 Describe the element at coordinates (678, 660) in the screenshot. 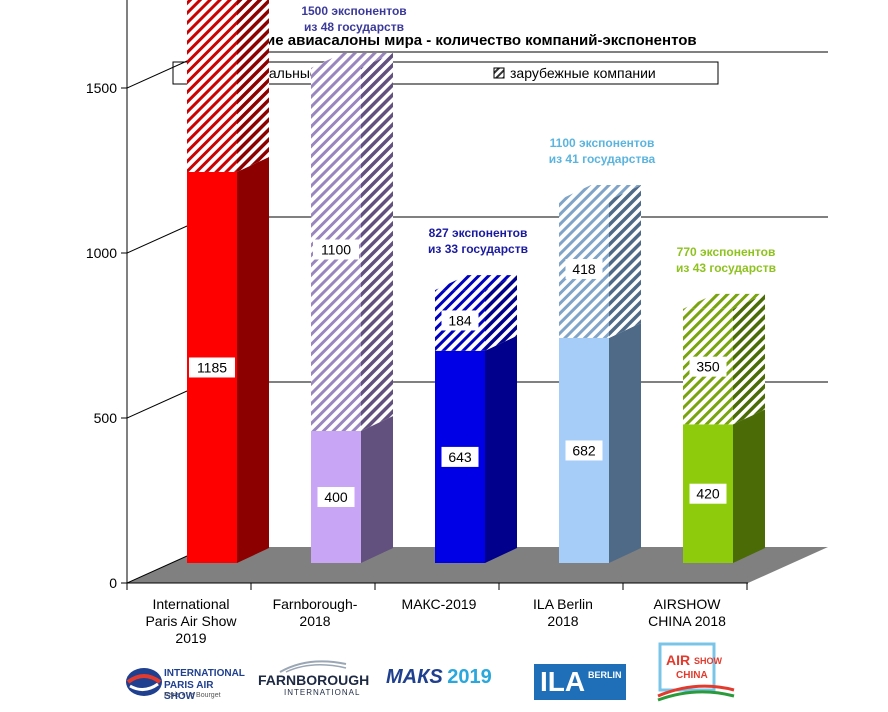

I see `airshow-logo-line1: AIR` at that location.